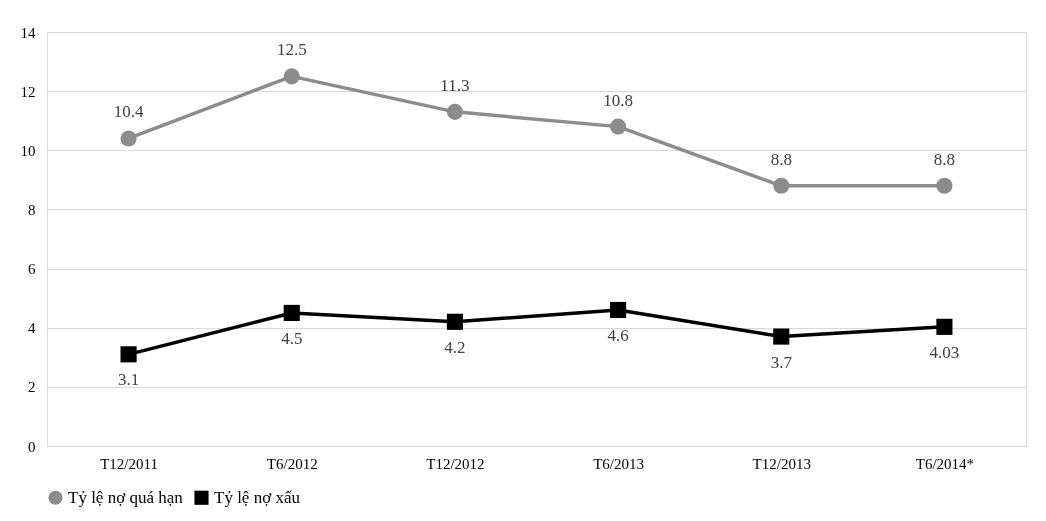 This screenshot has width=1046, height=521. I want to click on y-tick-label: 8, so click(32, 209).